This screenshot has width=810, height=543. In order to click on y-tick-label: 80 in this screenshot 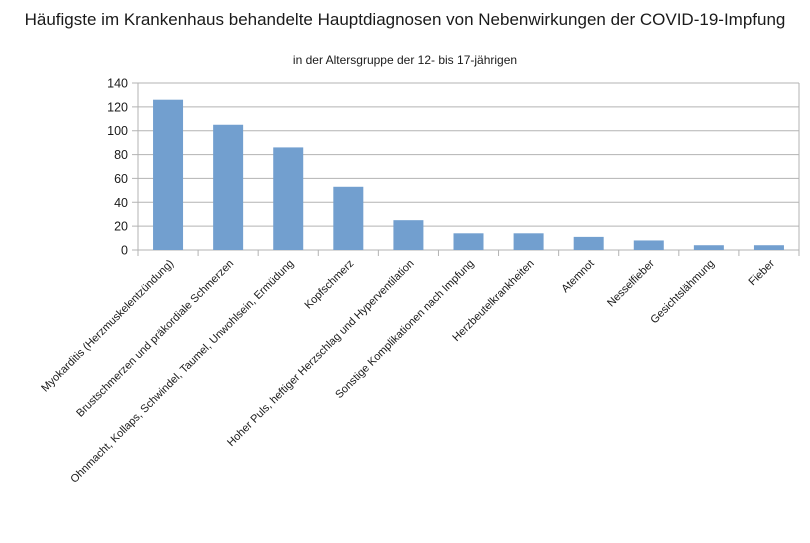, I will do `click(121, 155)`.